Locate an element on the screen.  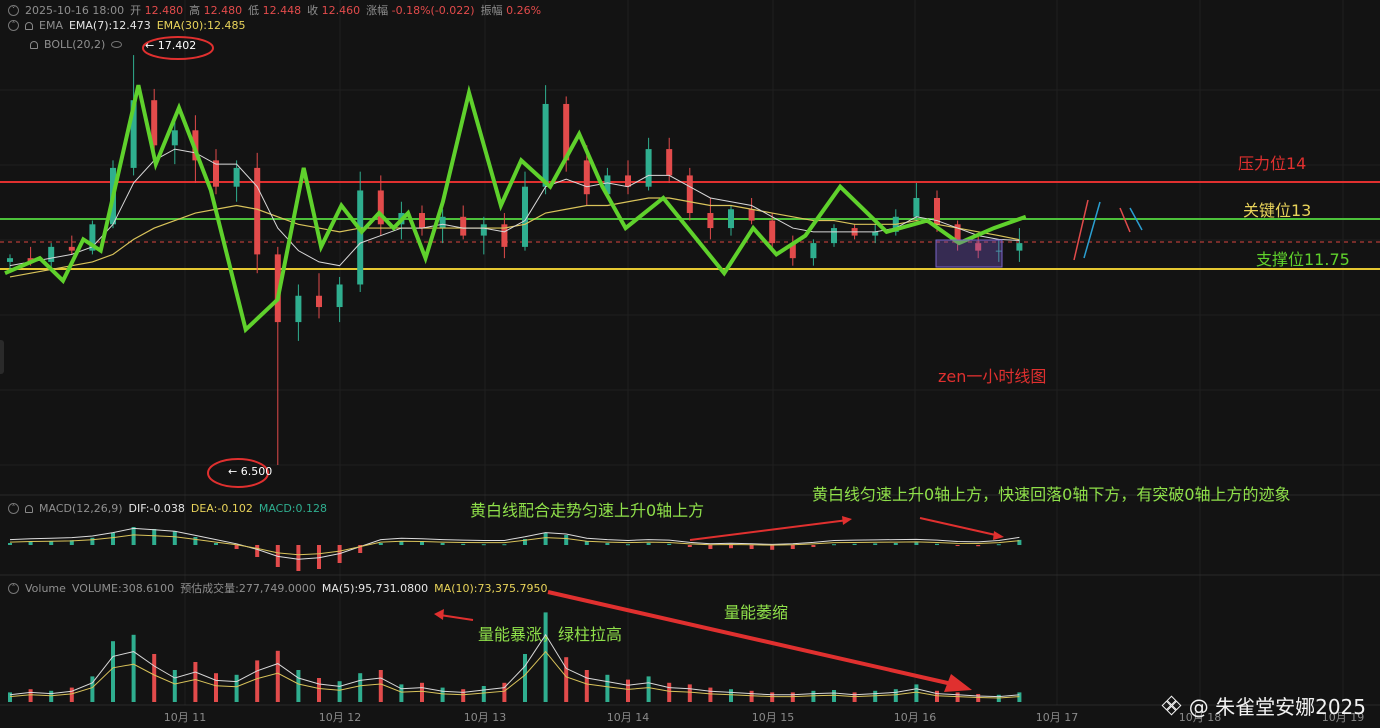
macd-dea-line is located at coordinates (514, 545).